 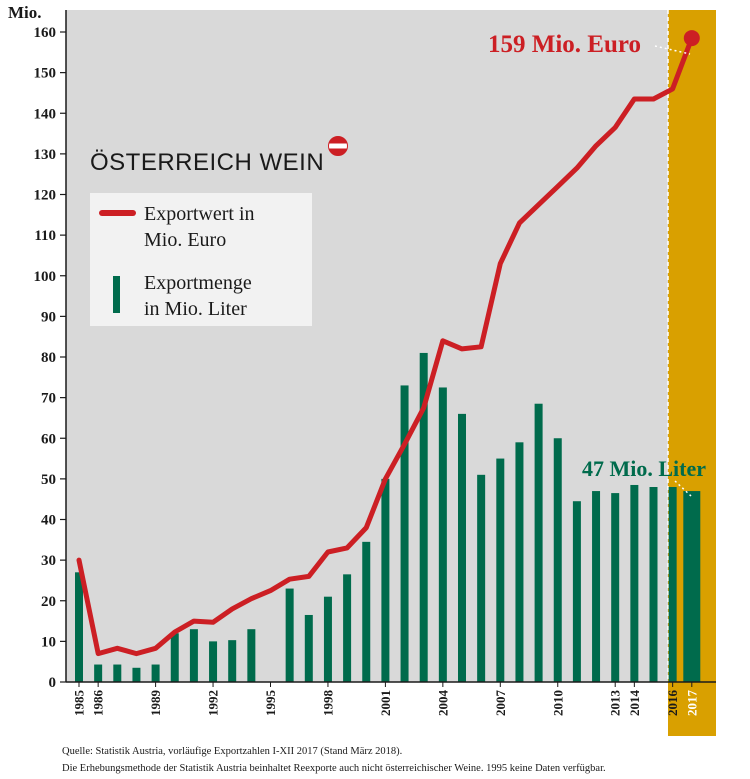 I want to click on bar-1988, so click(x=136, y=674).